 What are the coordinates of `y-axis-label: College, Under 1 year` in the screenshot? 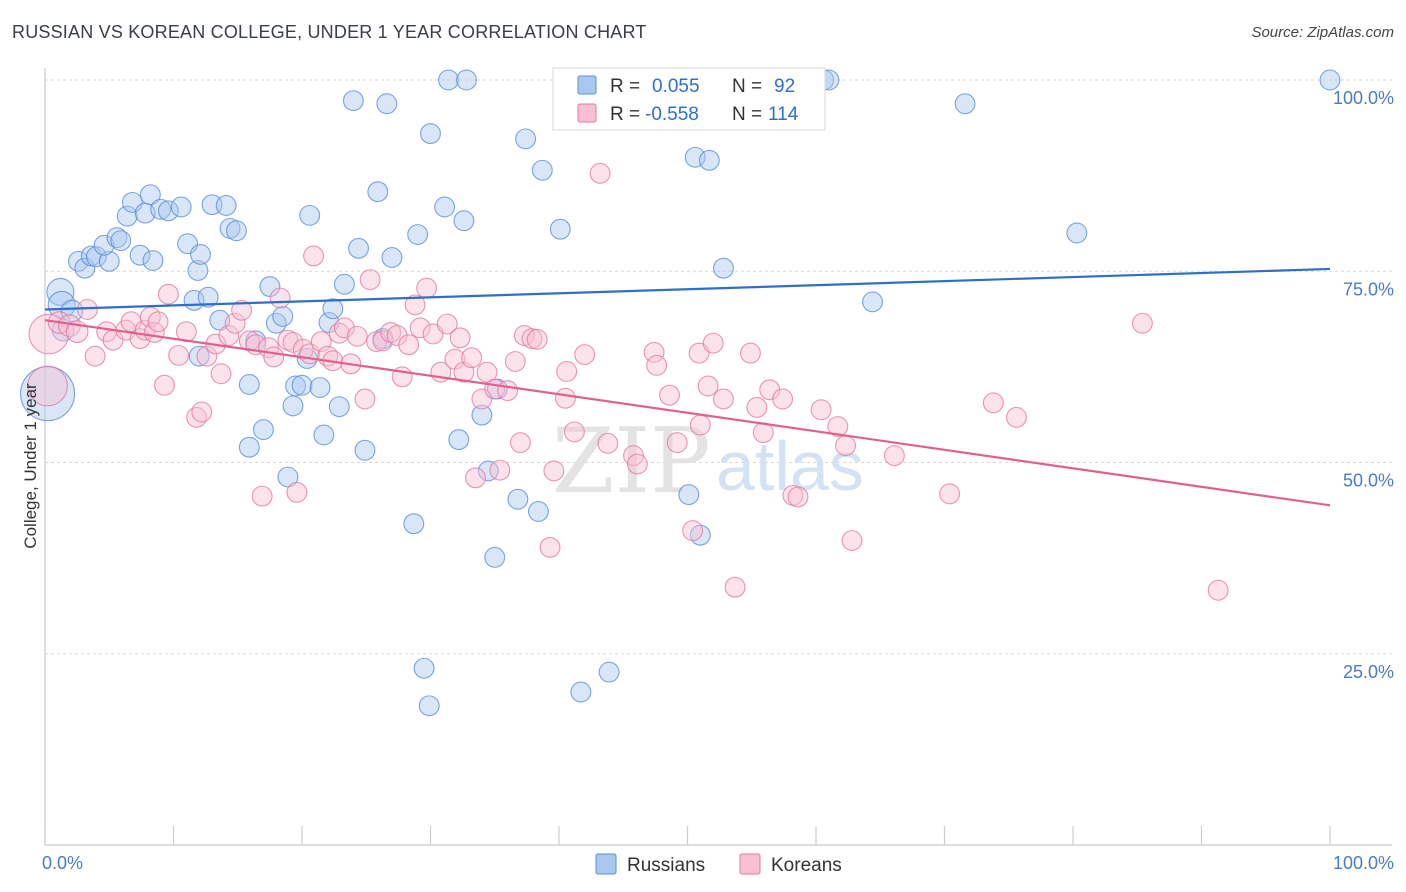 It's located at (30, 466).